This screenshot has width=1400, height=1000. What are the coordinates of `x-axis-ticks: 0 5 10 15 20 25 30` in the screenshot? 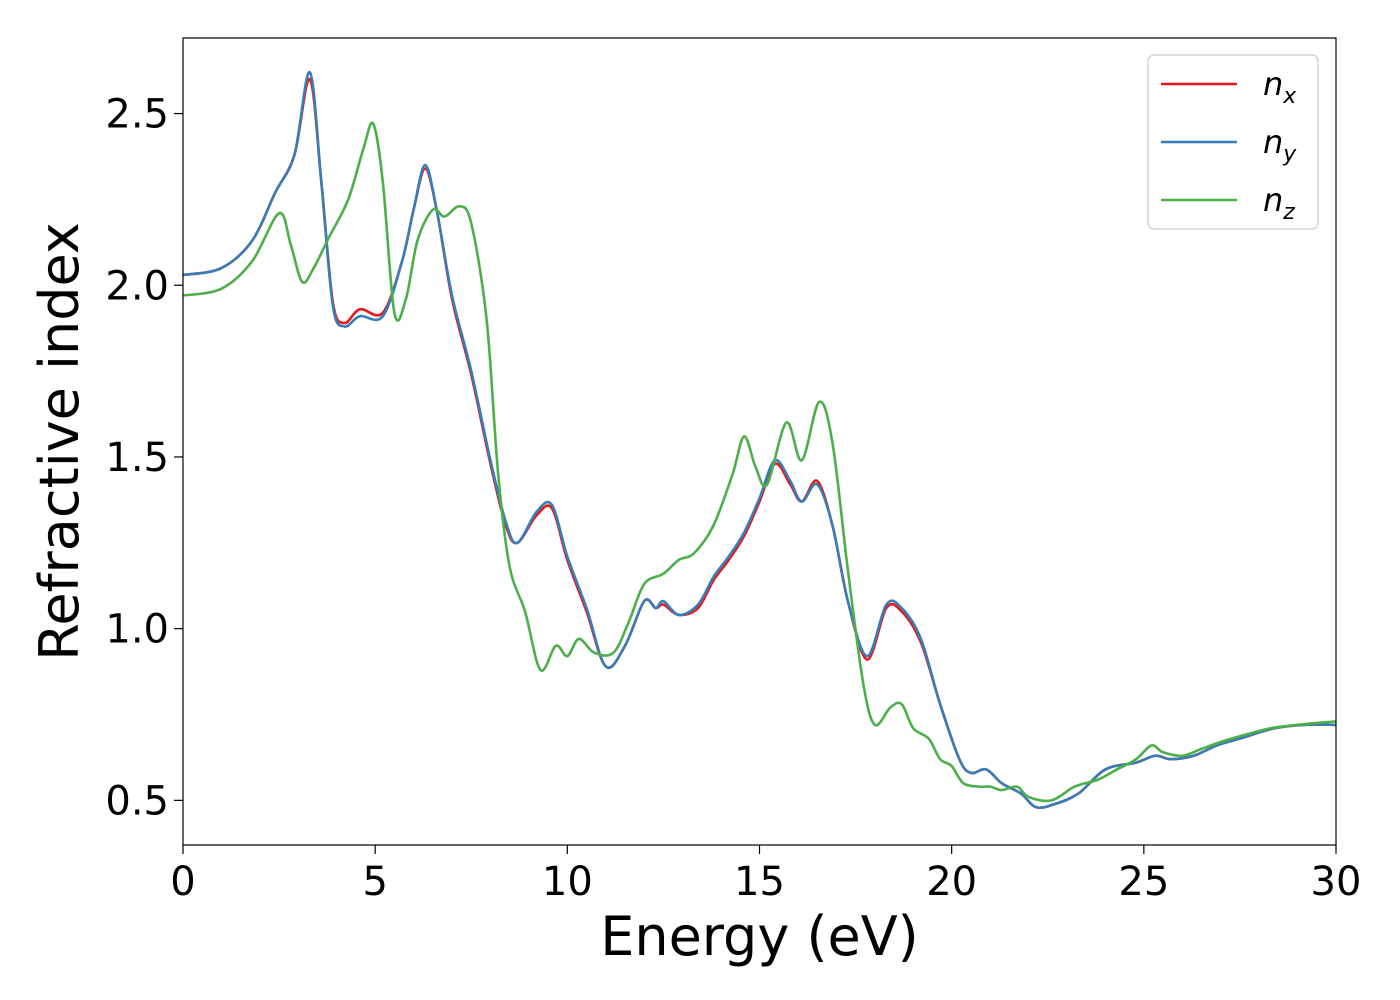 It's located at (765, 875).